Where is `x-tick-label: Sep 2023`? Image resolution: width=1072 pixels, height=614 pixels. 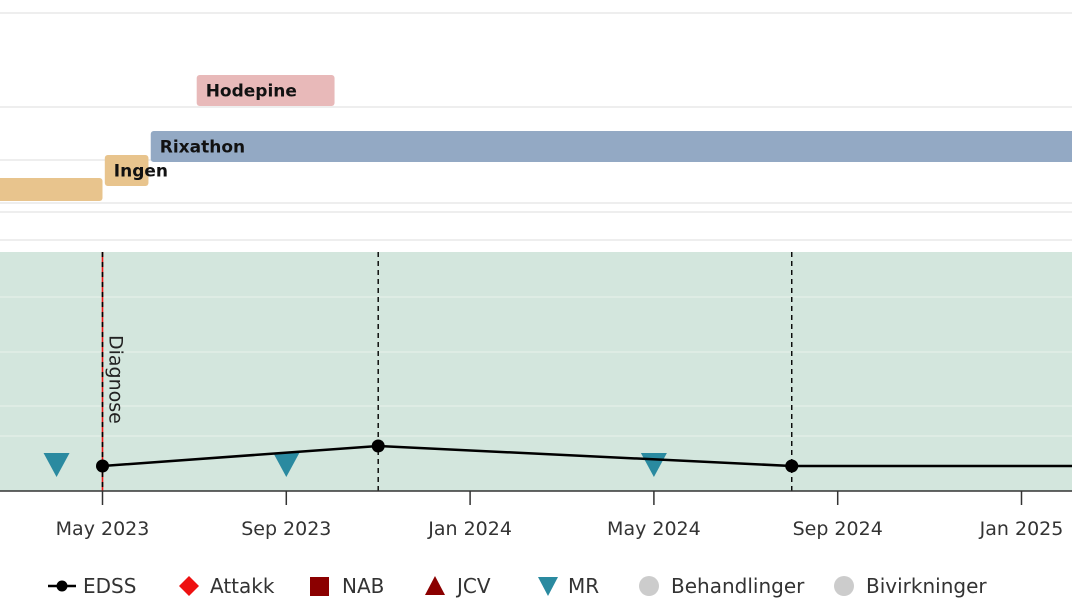
x-tick-label: Sep 2023 is located at coordinates (286, 529).